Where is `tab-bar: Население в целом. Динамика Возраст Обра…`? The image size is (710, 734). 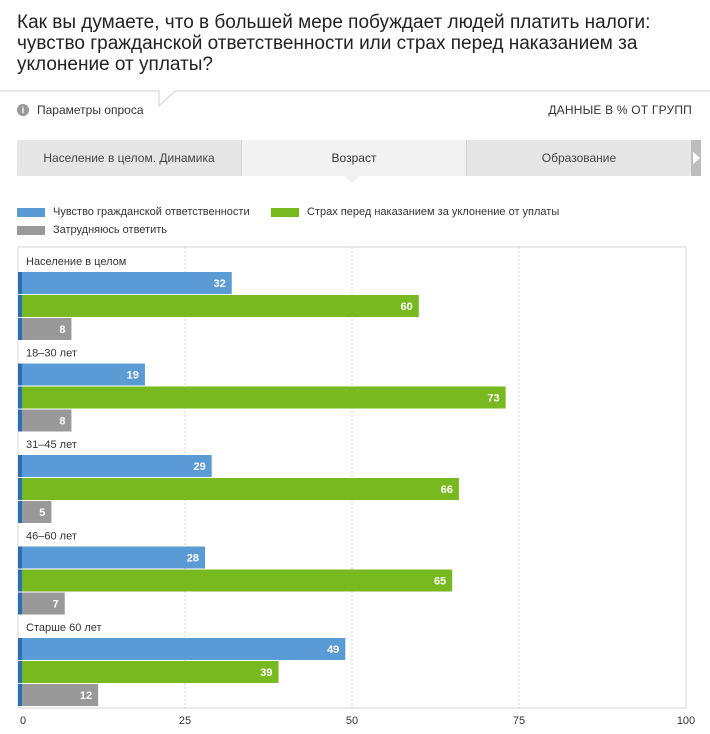
tab-bar: Население в целом. Динамика Возраст Обра… is located at coordinates (359, 158).